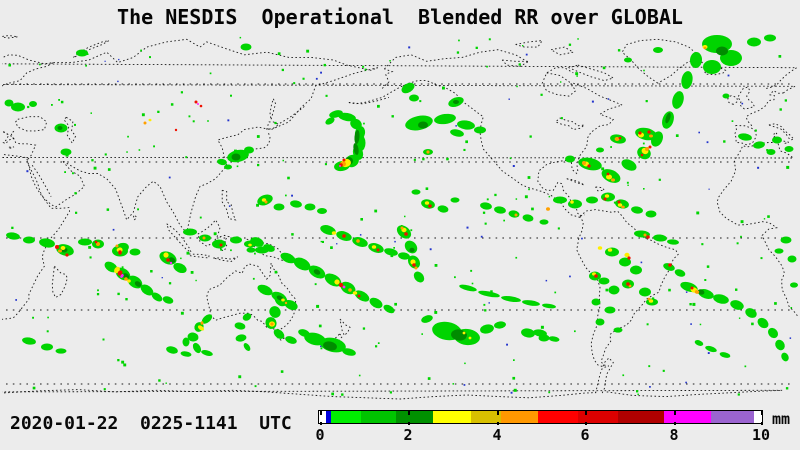 This screenshot has width=800, height=450. Describe the element at coordinates (497, 435) in the screenshot. I see `colorbar-tick-label: 4` at that location.